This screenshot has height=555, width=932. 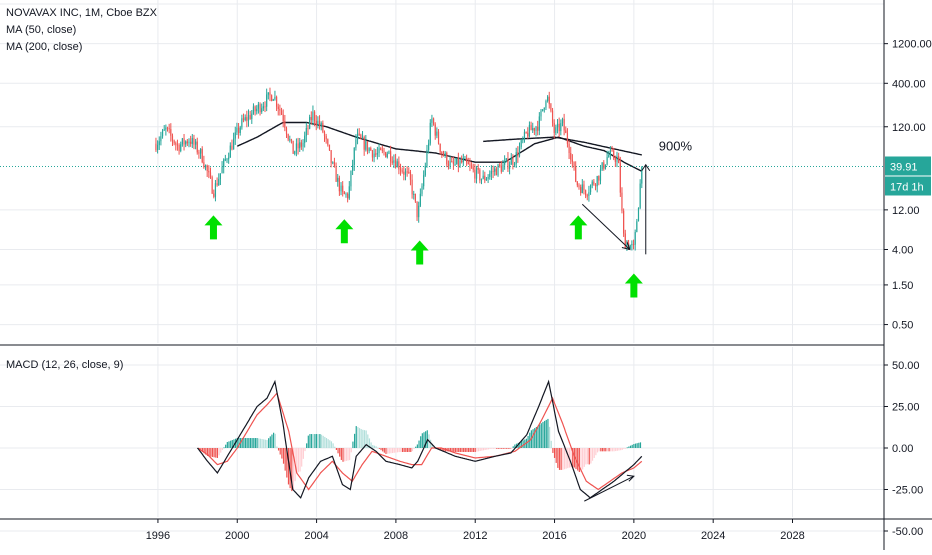 I want to click on macd-legend: MACD (12, 26, close, 9), so click(x=65, y=365).